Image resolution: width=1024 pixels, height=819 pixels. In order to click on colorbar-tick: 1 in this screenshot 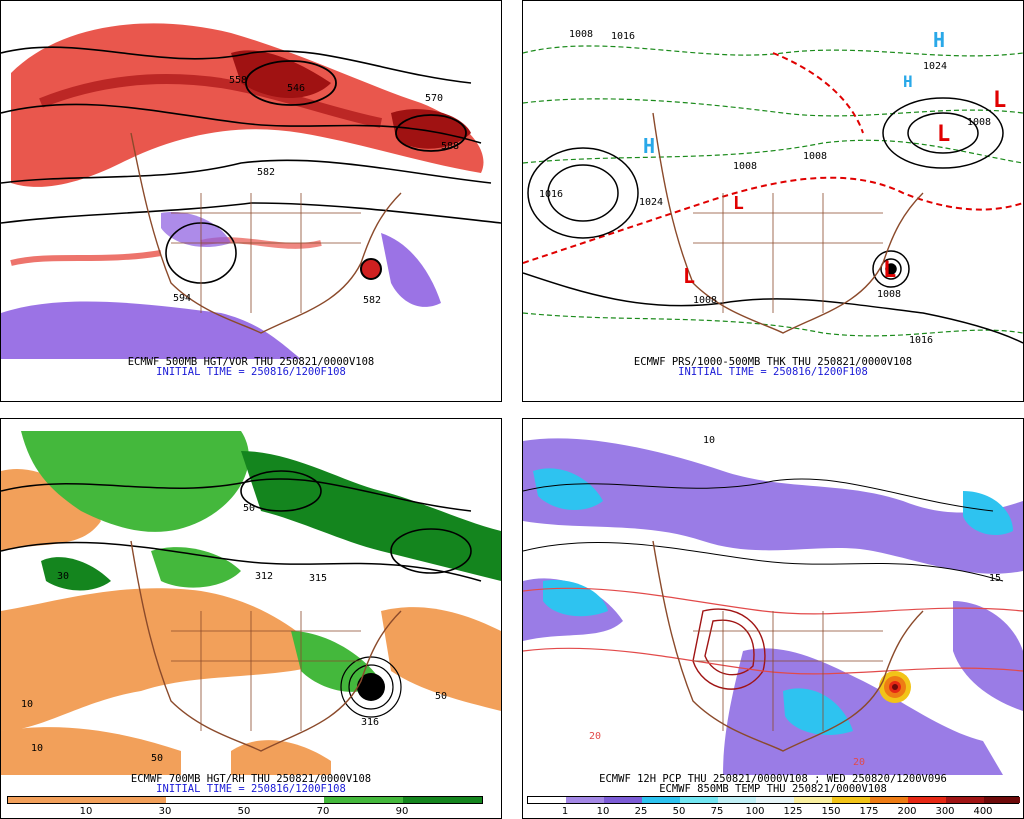, I will do `click(565, 811)`.